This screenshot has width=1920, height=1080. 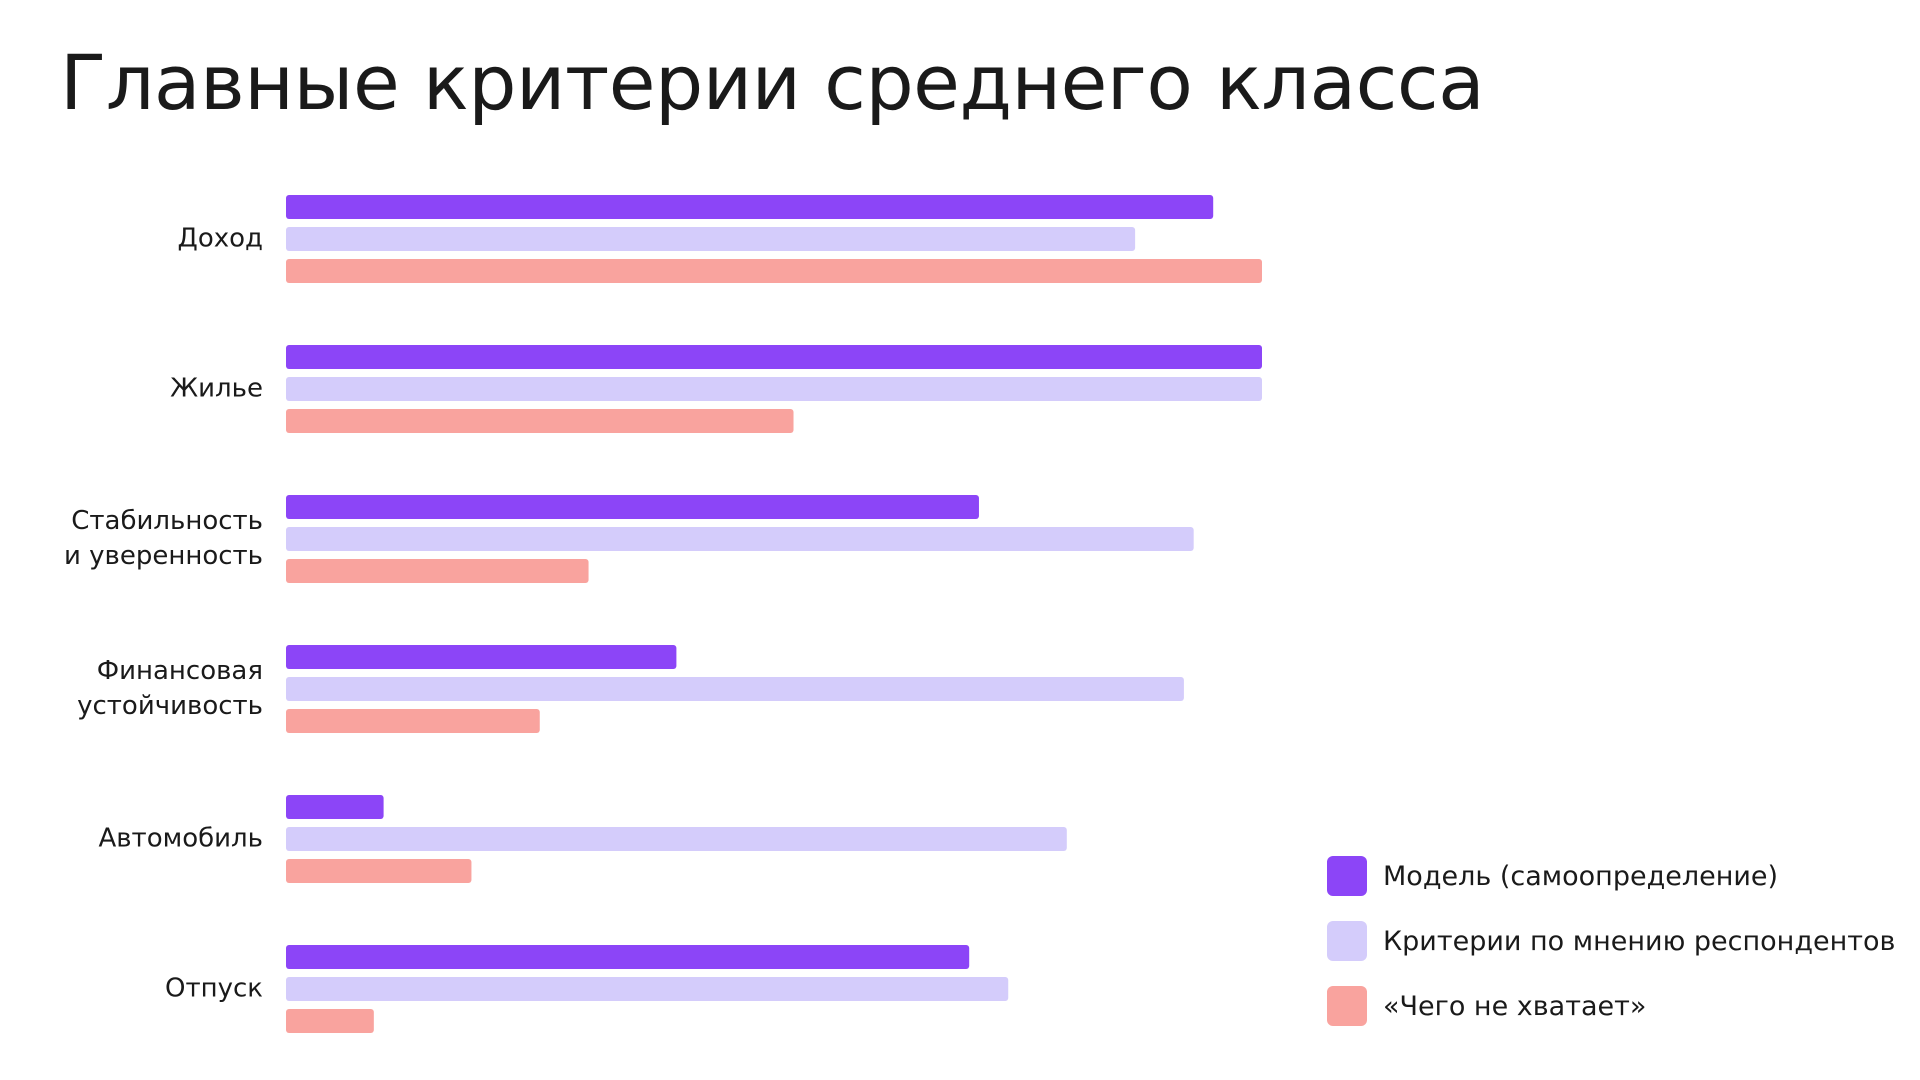 I want to click on category-label: Доход, so click(x=221, y=239).